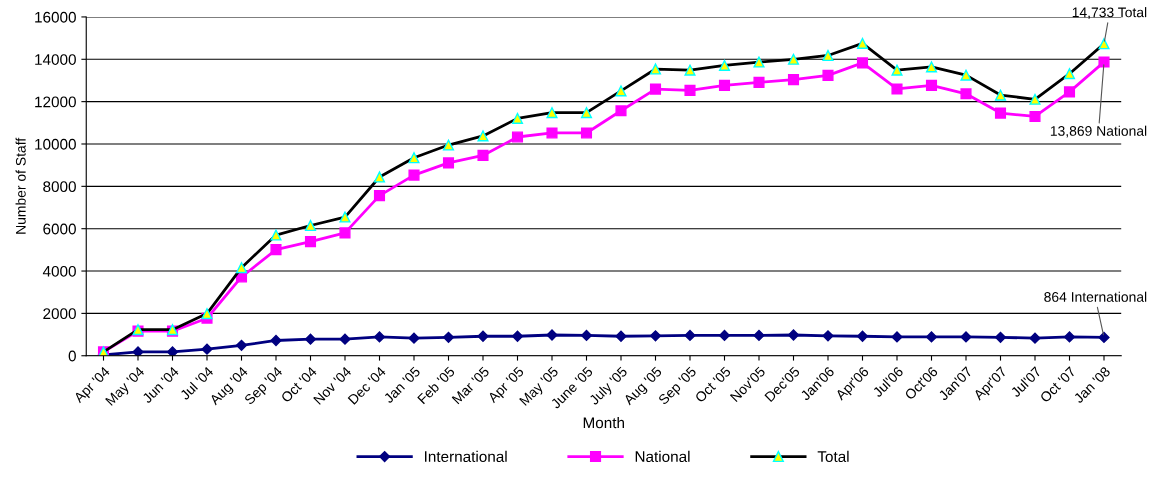  What do you see at coordinates (1092, 385) in the screenshot?
I see `x-tick-label: Jan '08` at bounding box center [1092, 385].